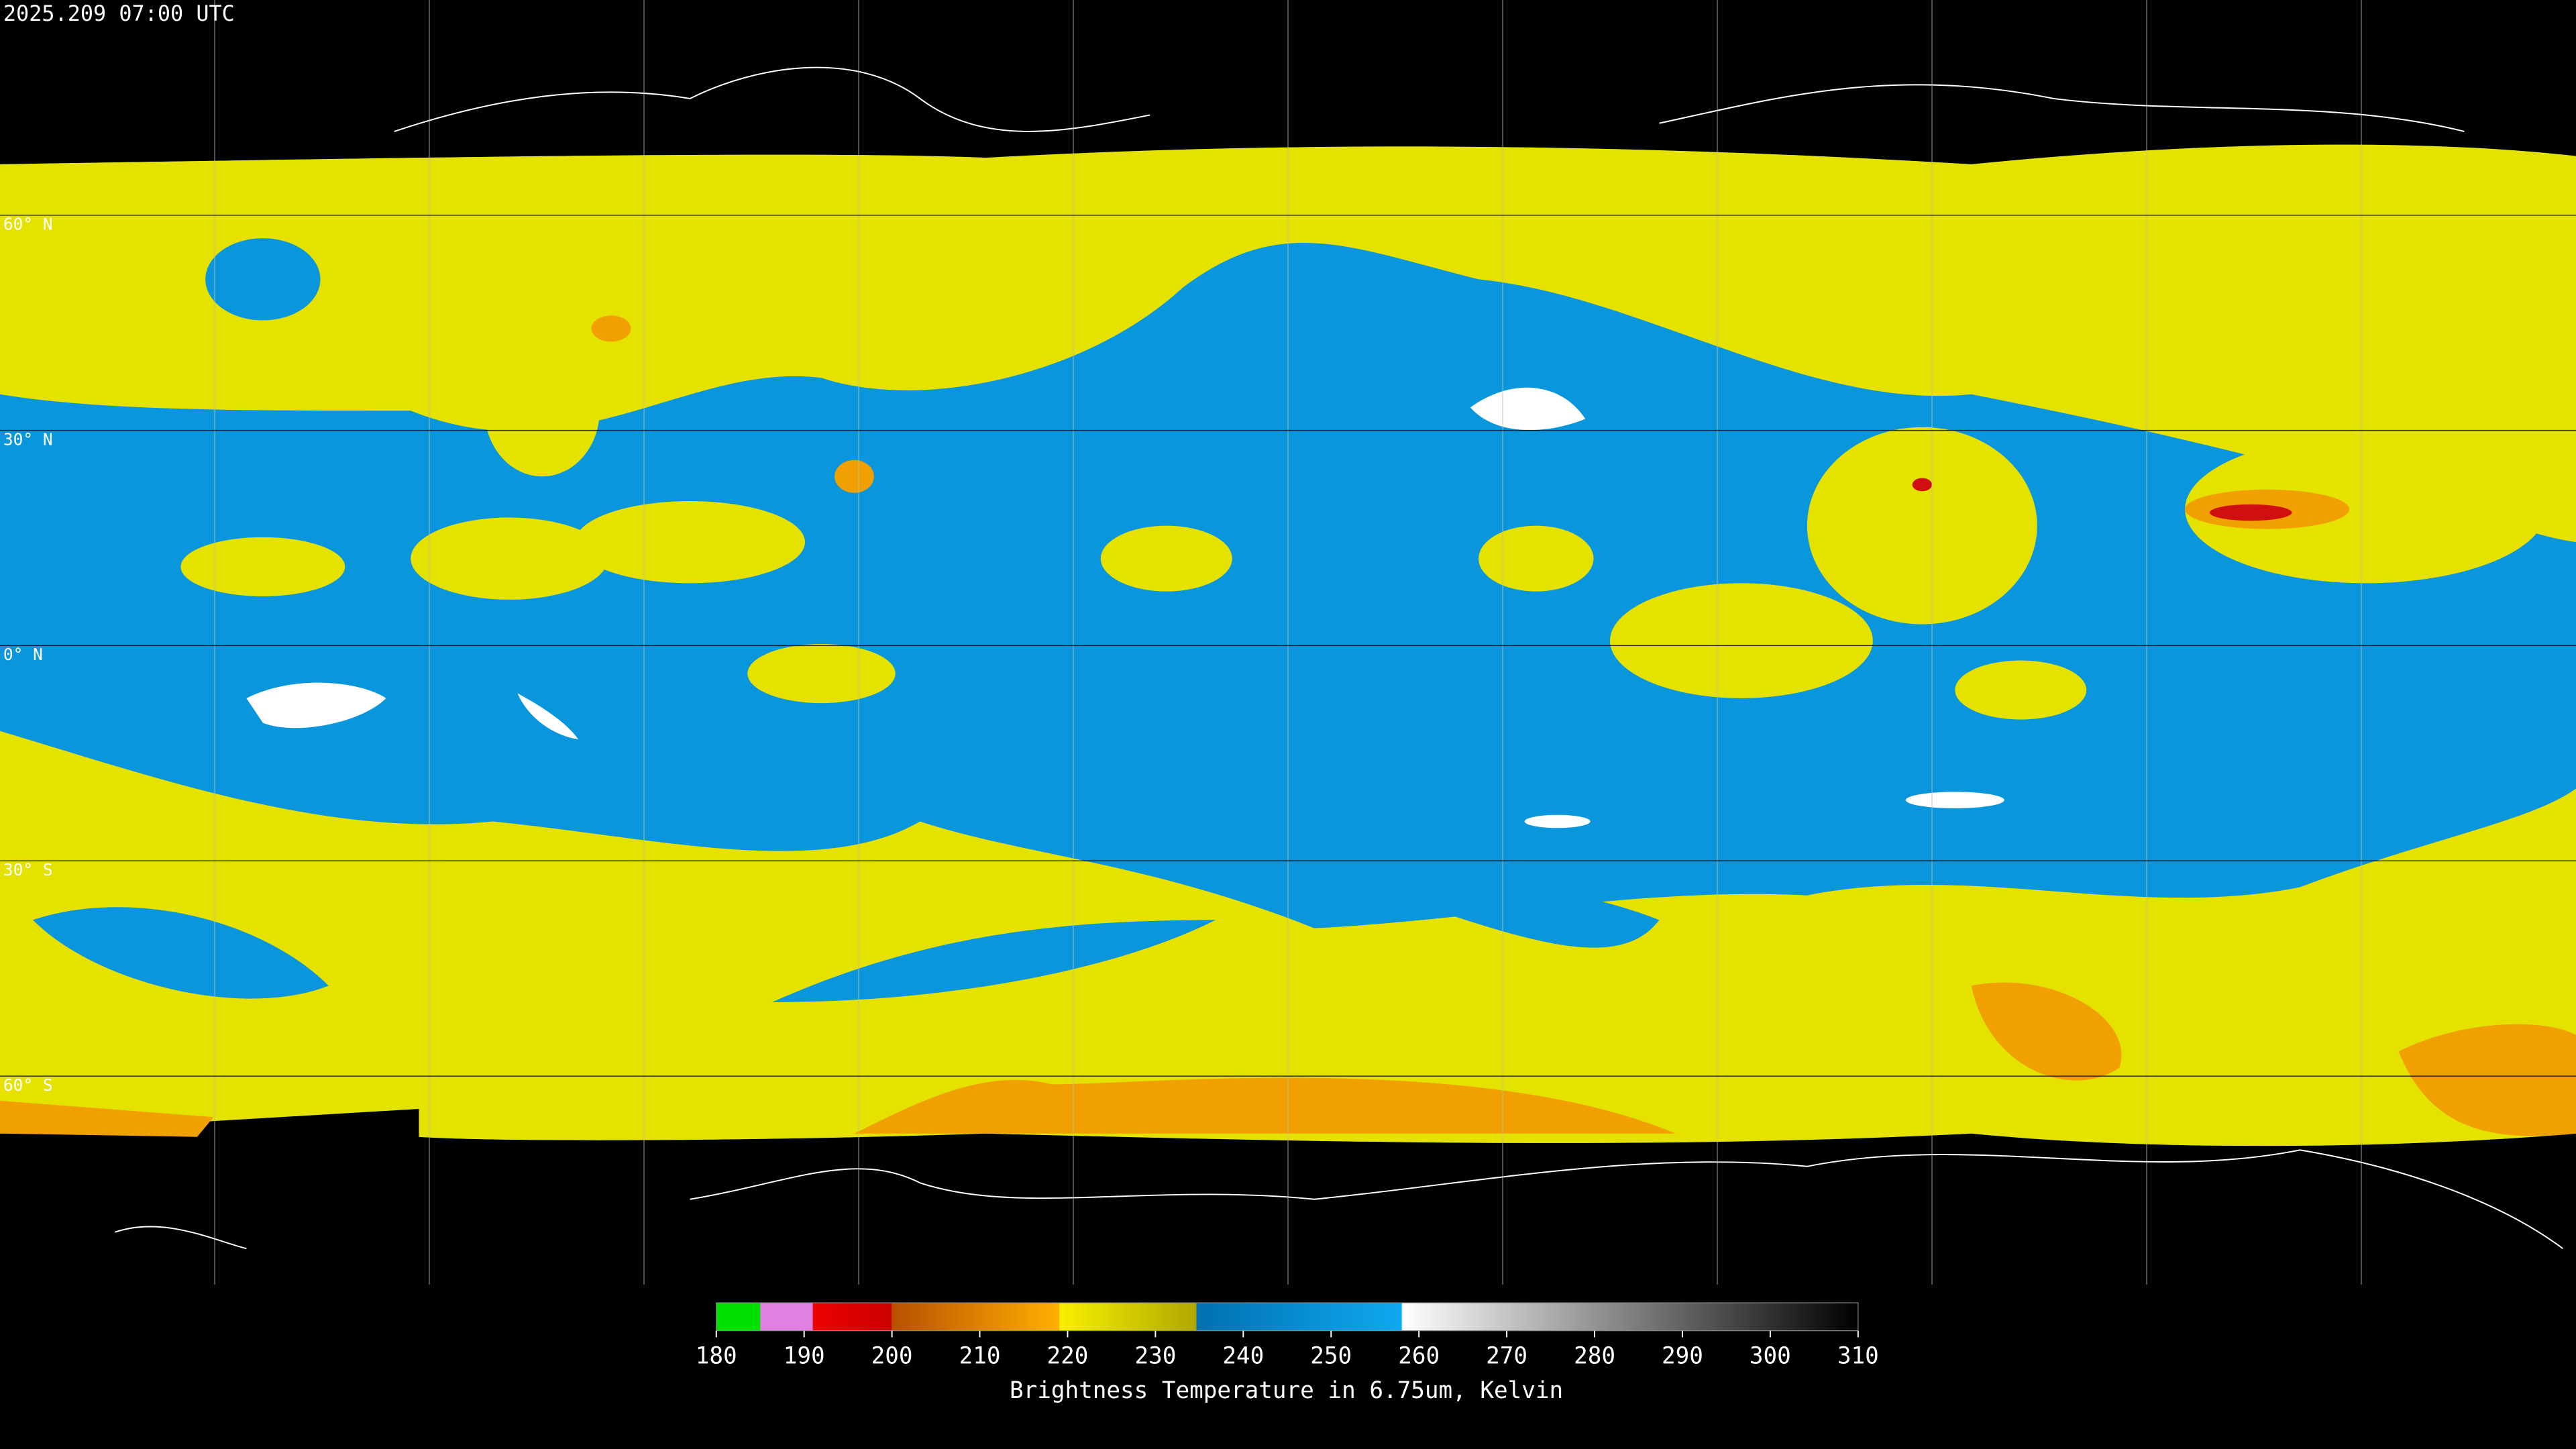  What do you see at coordinates (804, 1355) in the screenshot?
I see `colorbar-tick-label: 190` at bounding box center [804, 1355].